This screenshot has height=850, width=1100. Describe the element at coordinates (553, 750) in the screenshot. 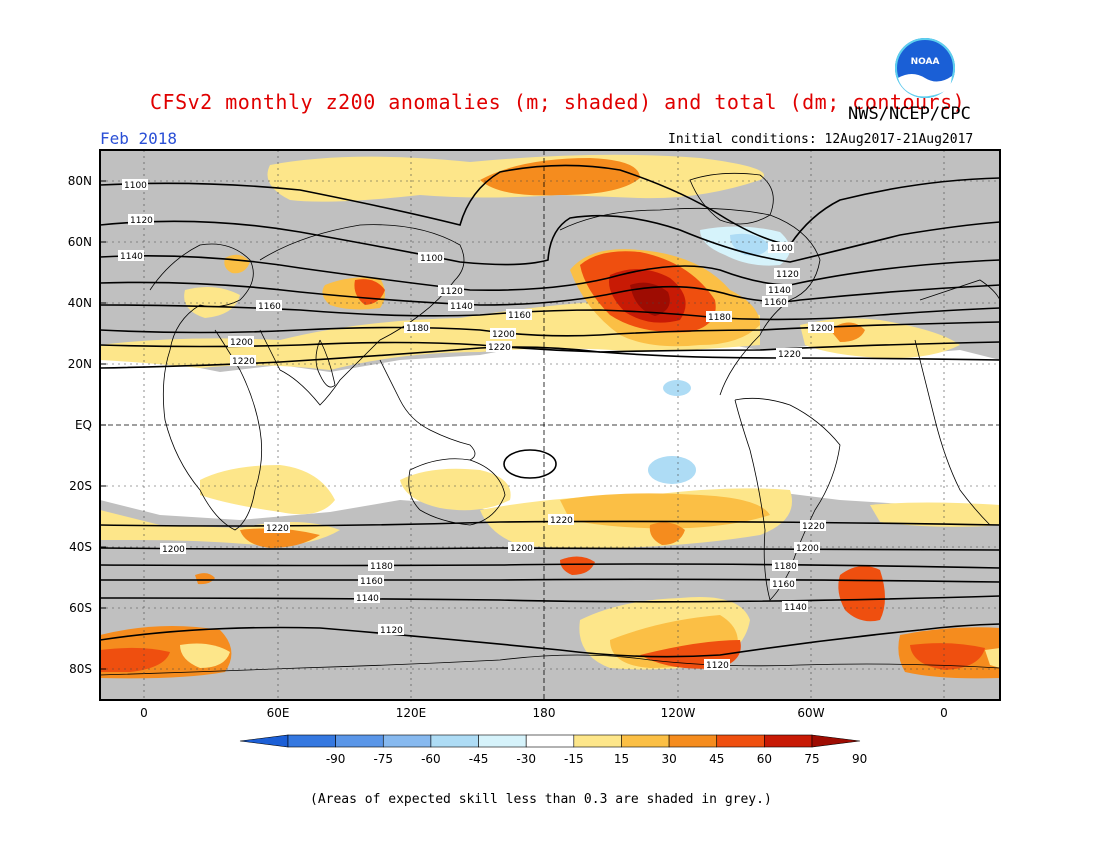

I see `colorbar: -90 -75 -60 -45 -30 -15 15 30 45 60 75 90` at that location.